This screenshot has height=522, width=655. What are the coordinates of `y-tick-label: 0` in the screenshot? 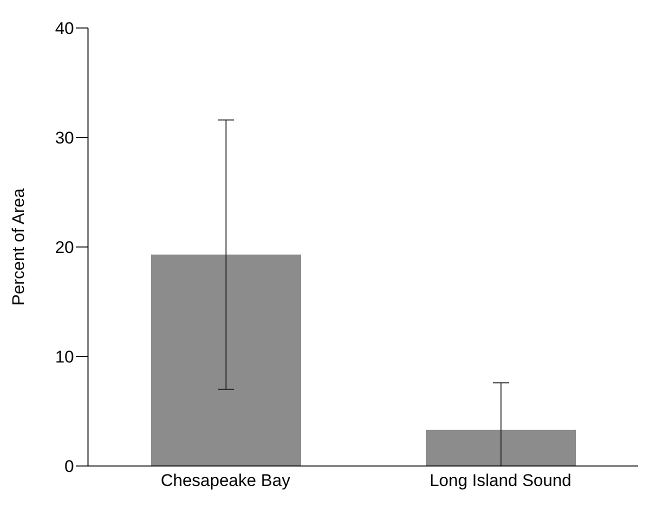 It's located at (69, 466).